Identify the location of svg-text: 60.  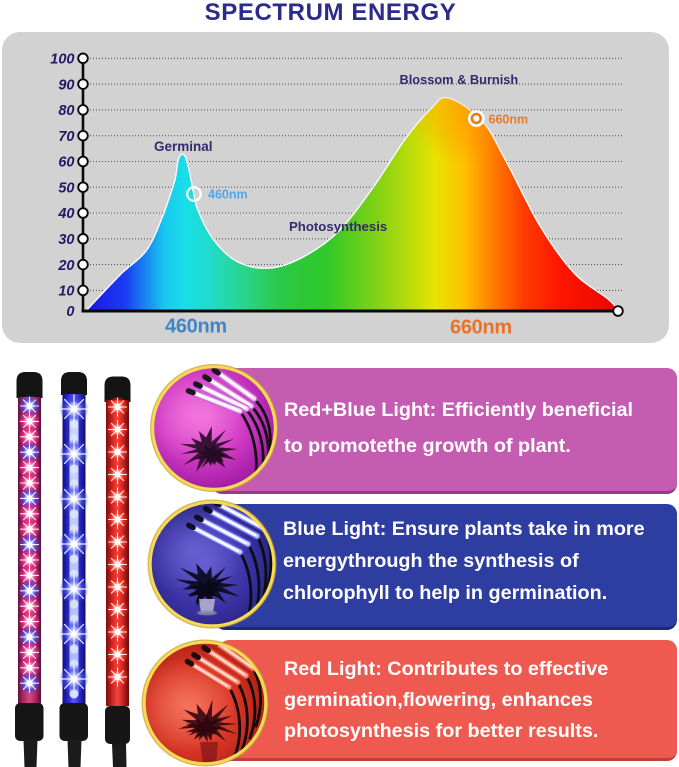
(66, 163).